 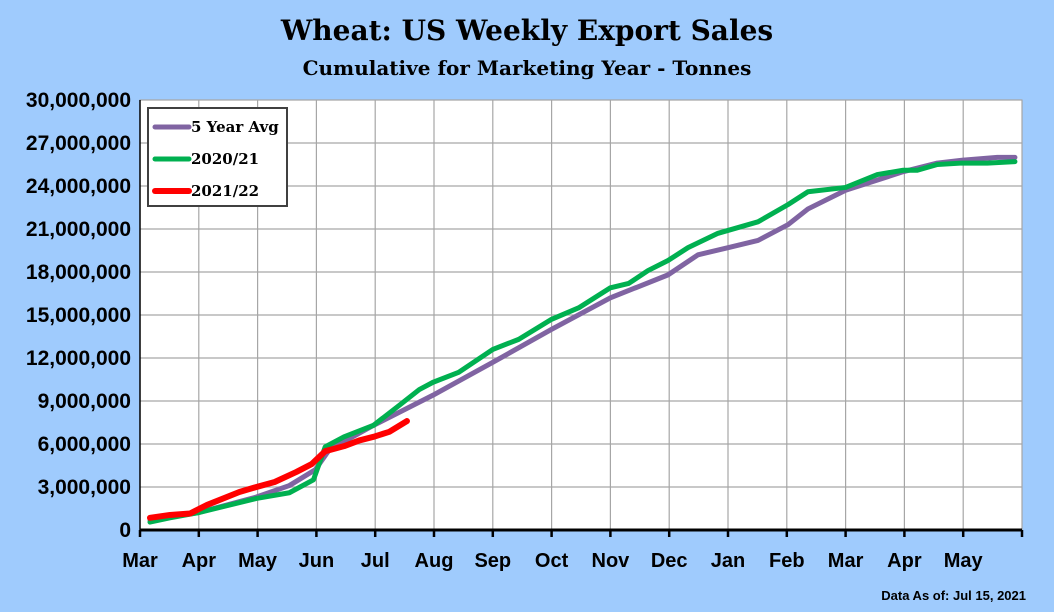 I want to click on x-tick-label: Nov, so click(x=611, y=561).